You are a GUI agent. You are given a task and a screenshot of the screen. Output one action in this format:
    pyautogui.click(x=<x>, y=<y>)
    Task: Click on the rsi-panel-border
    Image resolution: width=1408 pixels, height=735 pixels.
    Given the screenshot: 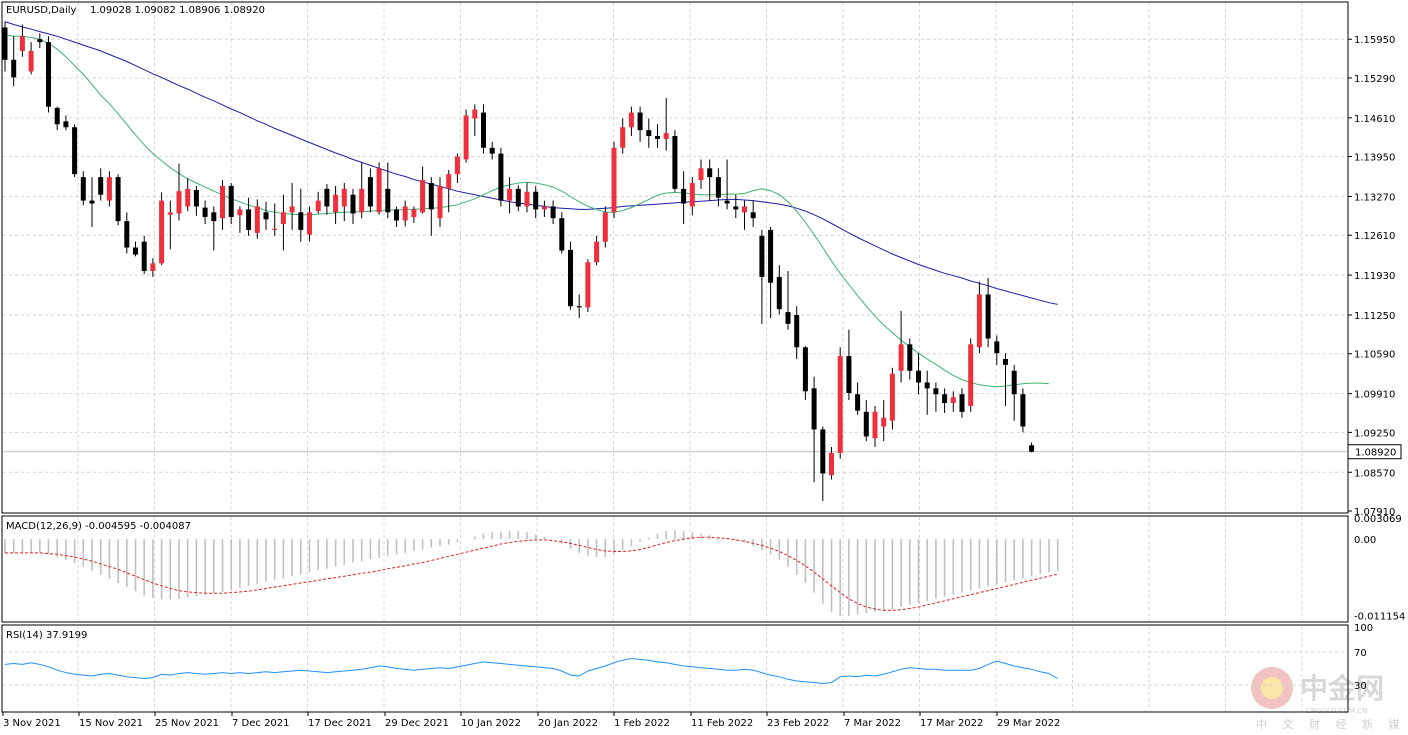 What is the action you would take?
    pyautogui.click(x=675, y=668)
    